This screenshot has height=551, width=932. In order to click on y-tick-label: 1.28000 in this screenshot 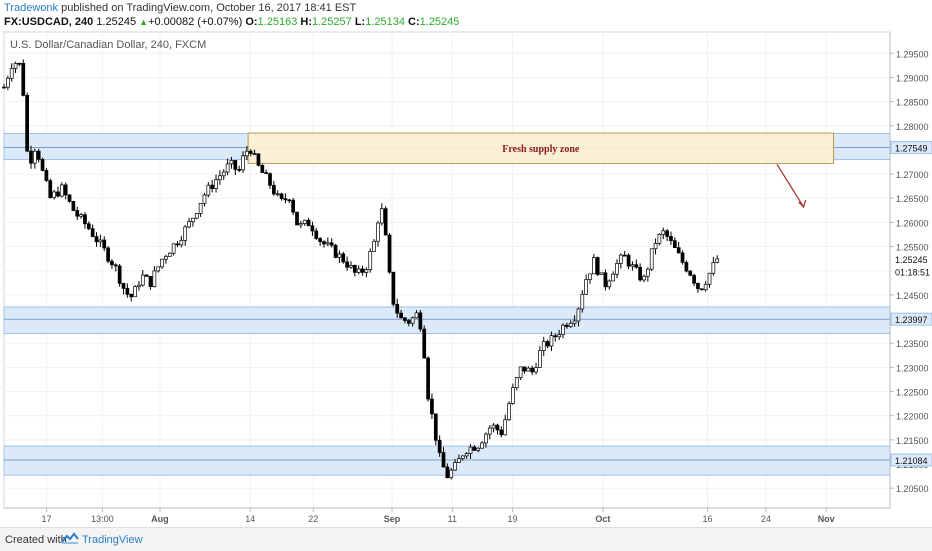, I will do `click(912, 127)`.